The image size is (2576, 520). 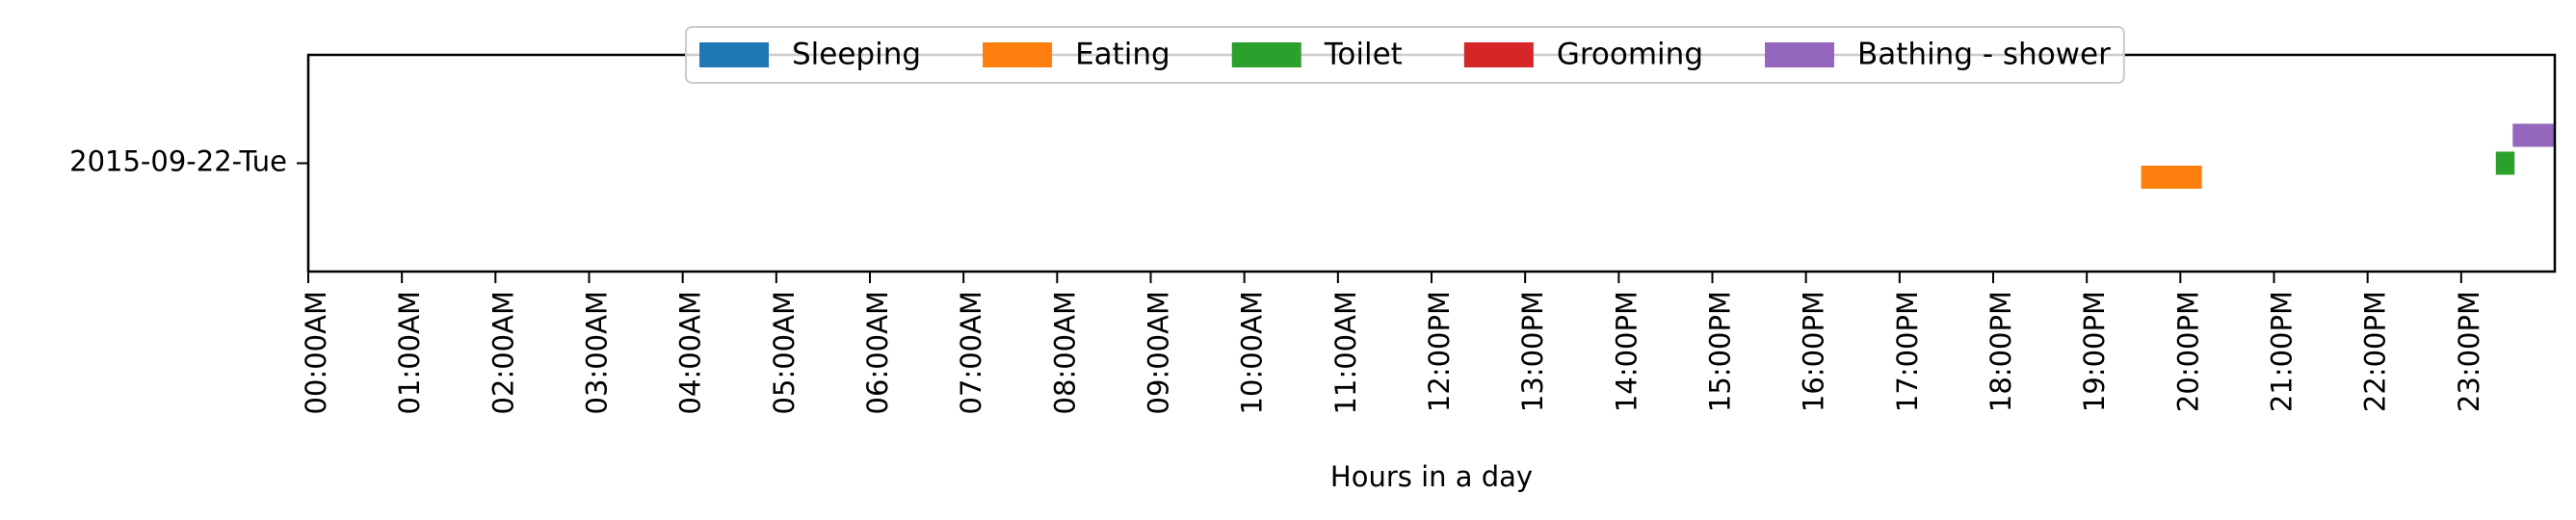 I want to click on x-tick-label: 05:00AM, so click(x=785, y=352).